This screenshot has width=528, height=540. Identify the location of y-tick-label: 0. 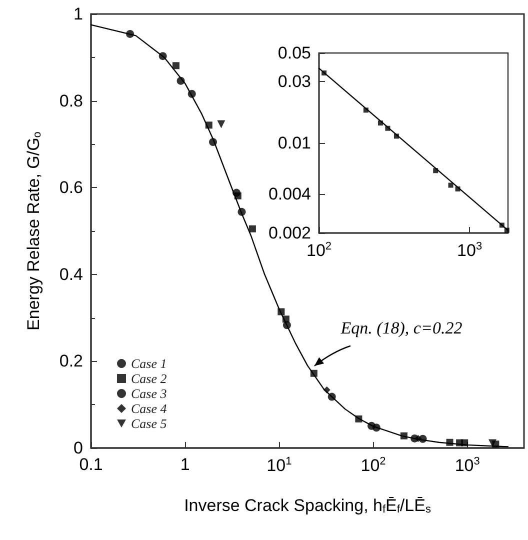
(78, 448).